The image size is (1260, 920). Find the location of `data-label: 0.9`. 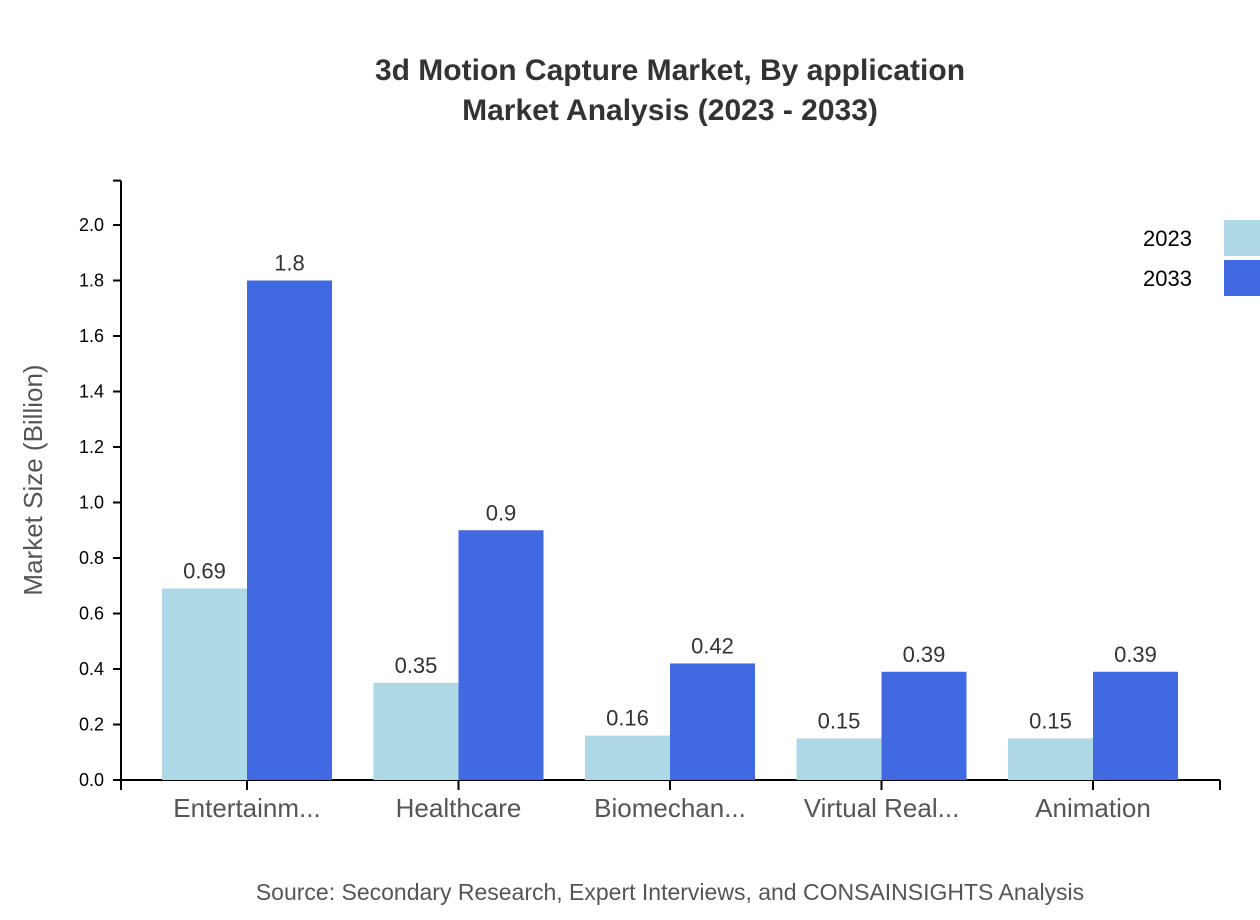

data-label: 0.9 is located at coordinates (501, 512).